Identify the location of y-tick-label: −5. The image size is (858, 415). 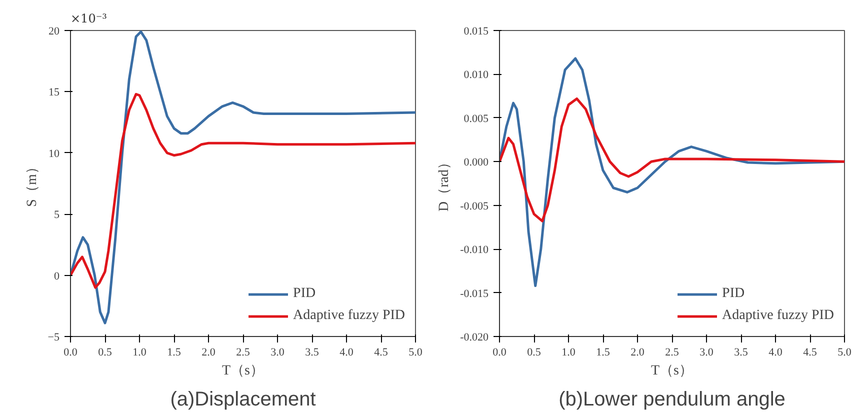
(54, 338).